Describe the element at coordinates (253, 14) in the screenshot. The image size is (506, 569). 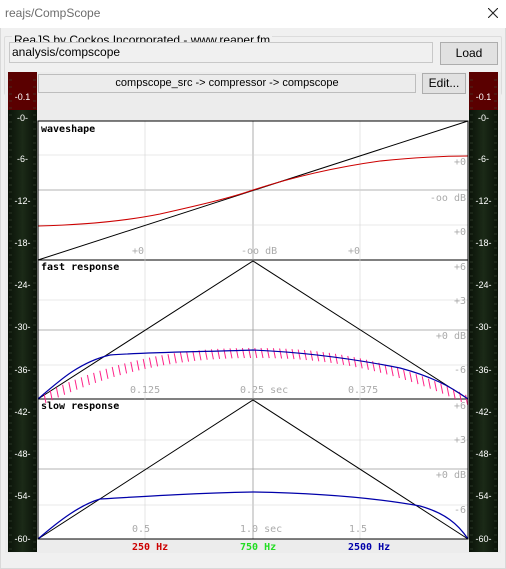
I see `title-bar: reajs/CompScope` at that location.